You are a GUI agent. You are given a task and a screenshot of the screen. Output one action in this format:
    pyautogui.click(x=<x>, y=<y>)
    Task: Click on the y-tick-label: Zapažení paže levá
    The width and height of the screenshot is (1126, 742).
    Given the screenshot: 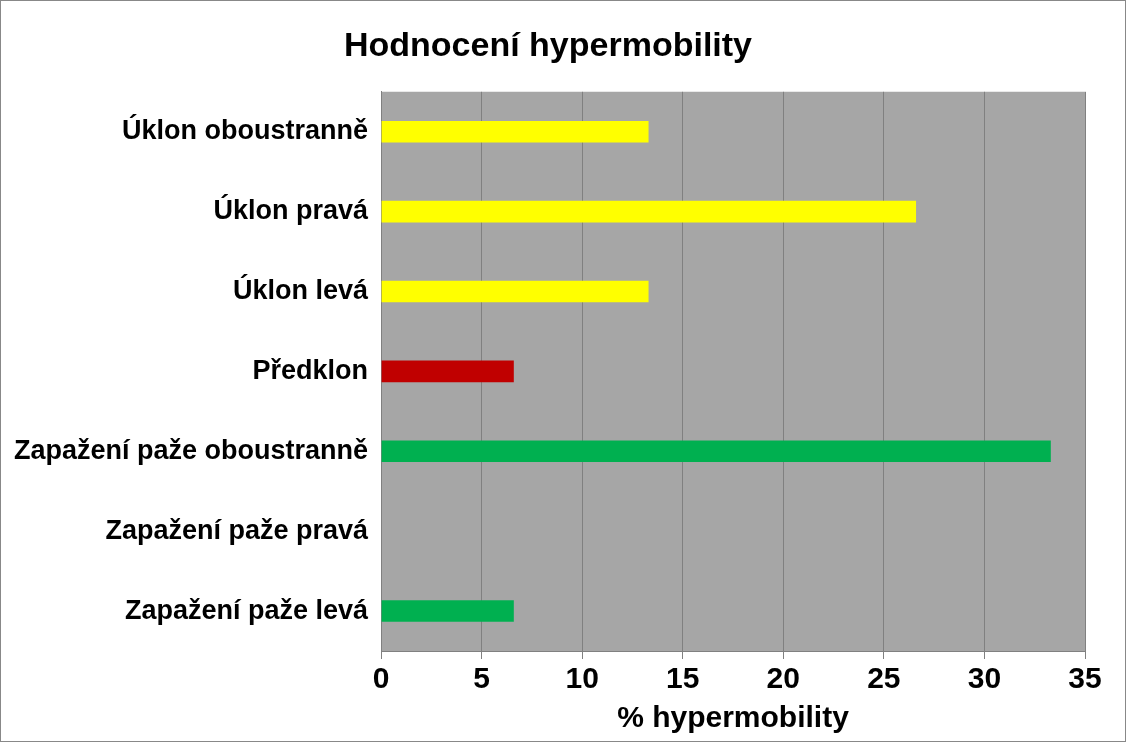 What is the action you would take?
    pyautogui.click(x=247, y=609)
    